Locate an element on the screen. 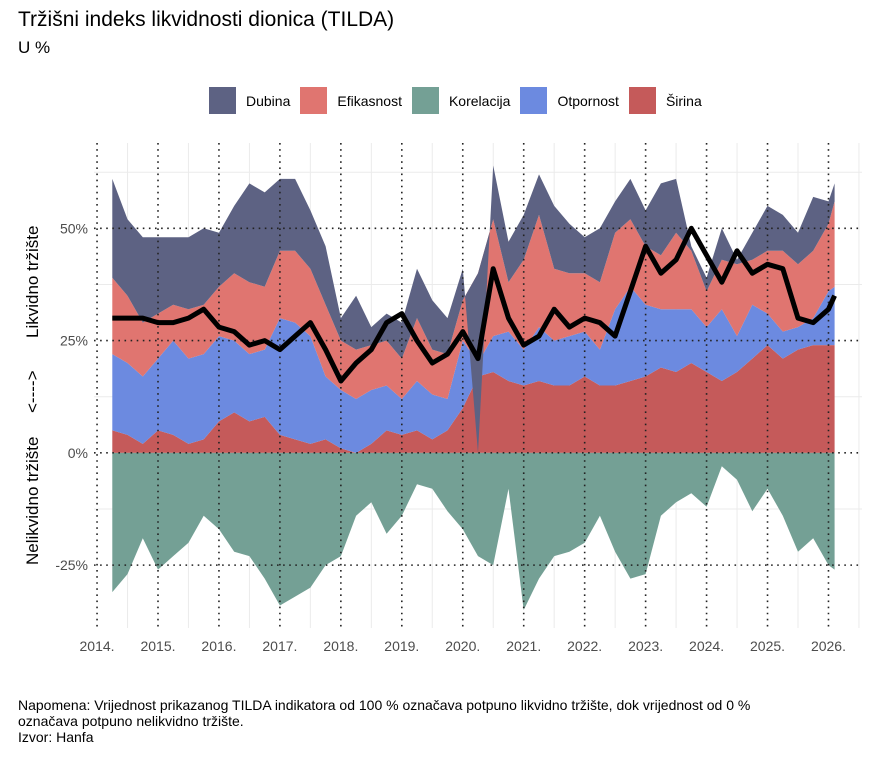  y-tick-label: -25% is located at coordinates (71, 565).